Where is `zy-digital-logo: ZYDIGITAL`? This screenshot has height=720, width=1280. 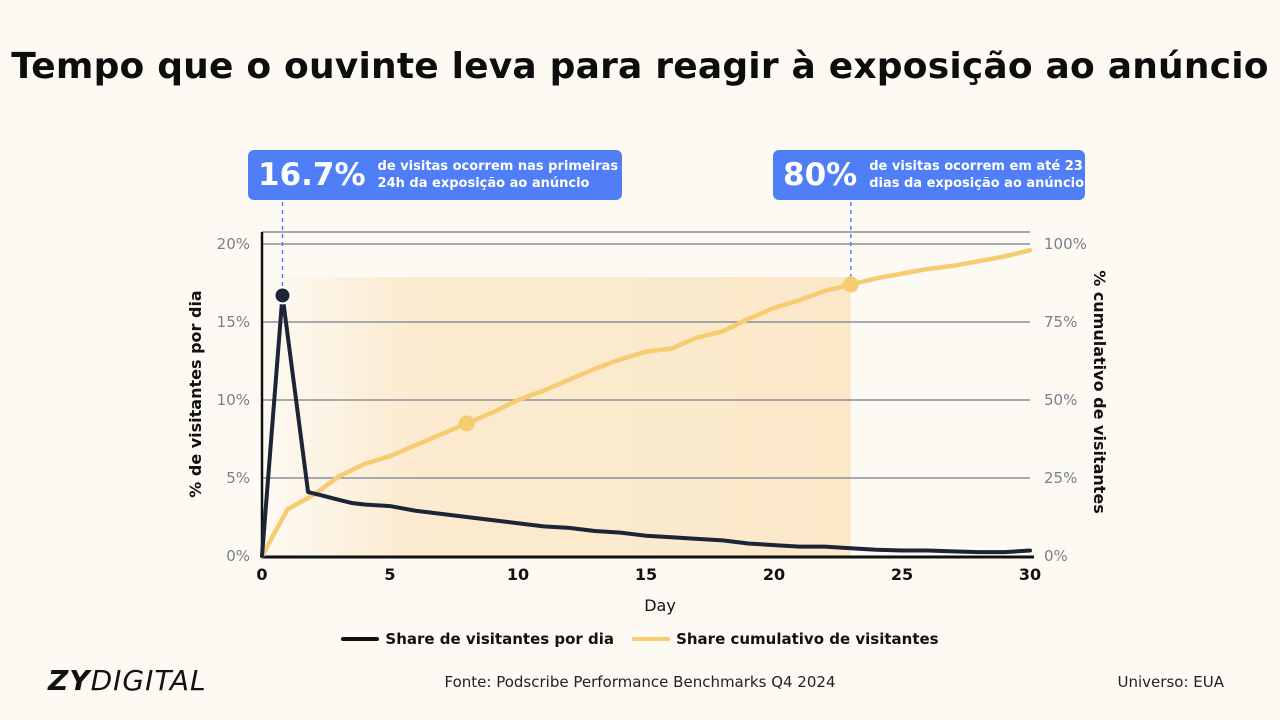
zy-digital-logo: ZYDIGITAL is located at coordinates (127, 680).